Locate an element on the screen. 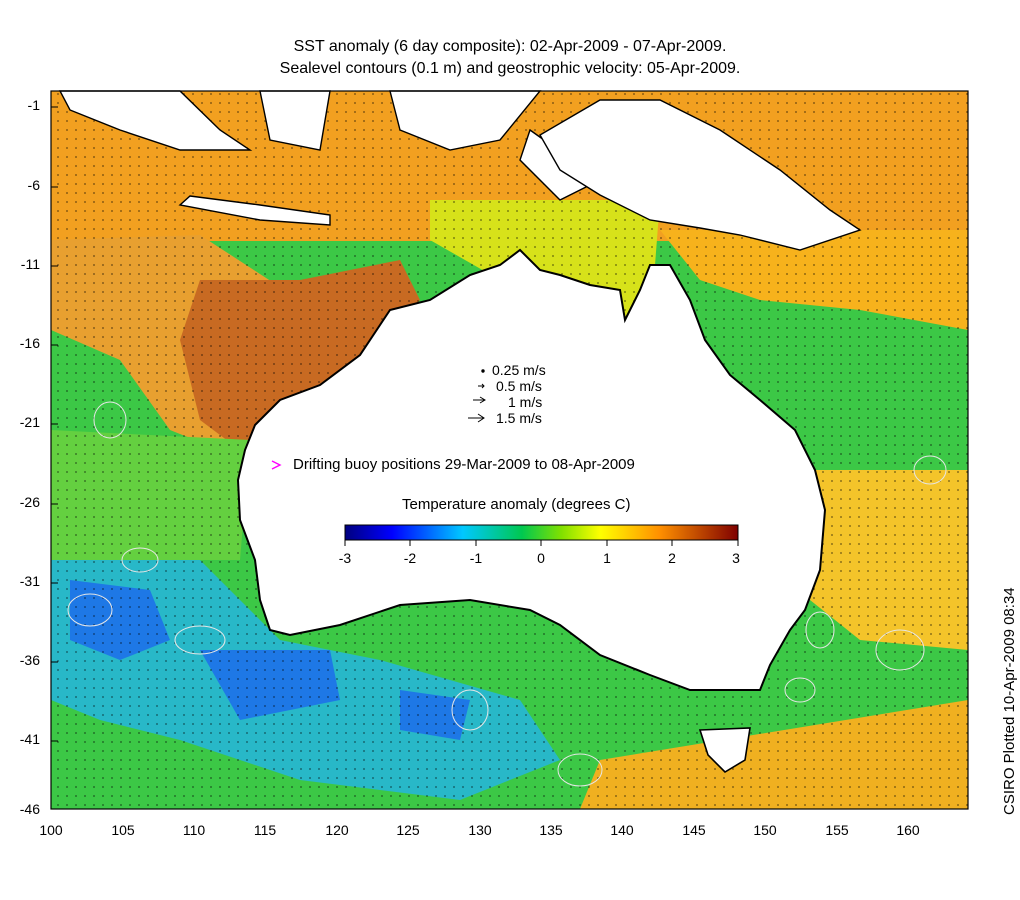  y-tick-label: -6 is located at coordinates (33, 185).